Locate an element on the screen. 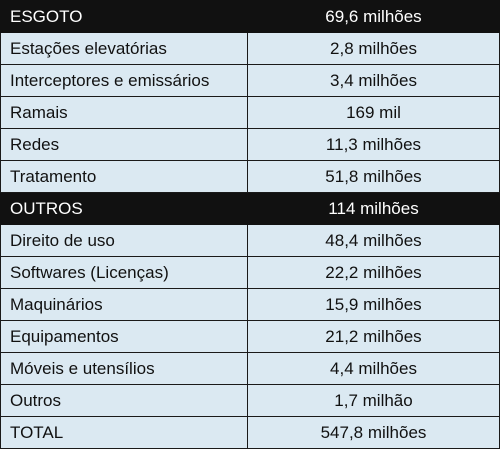 The image size is (500, 449). row-label: Direito de uso is located at coordinates (124, 240).